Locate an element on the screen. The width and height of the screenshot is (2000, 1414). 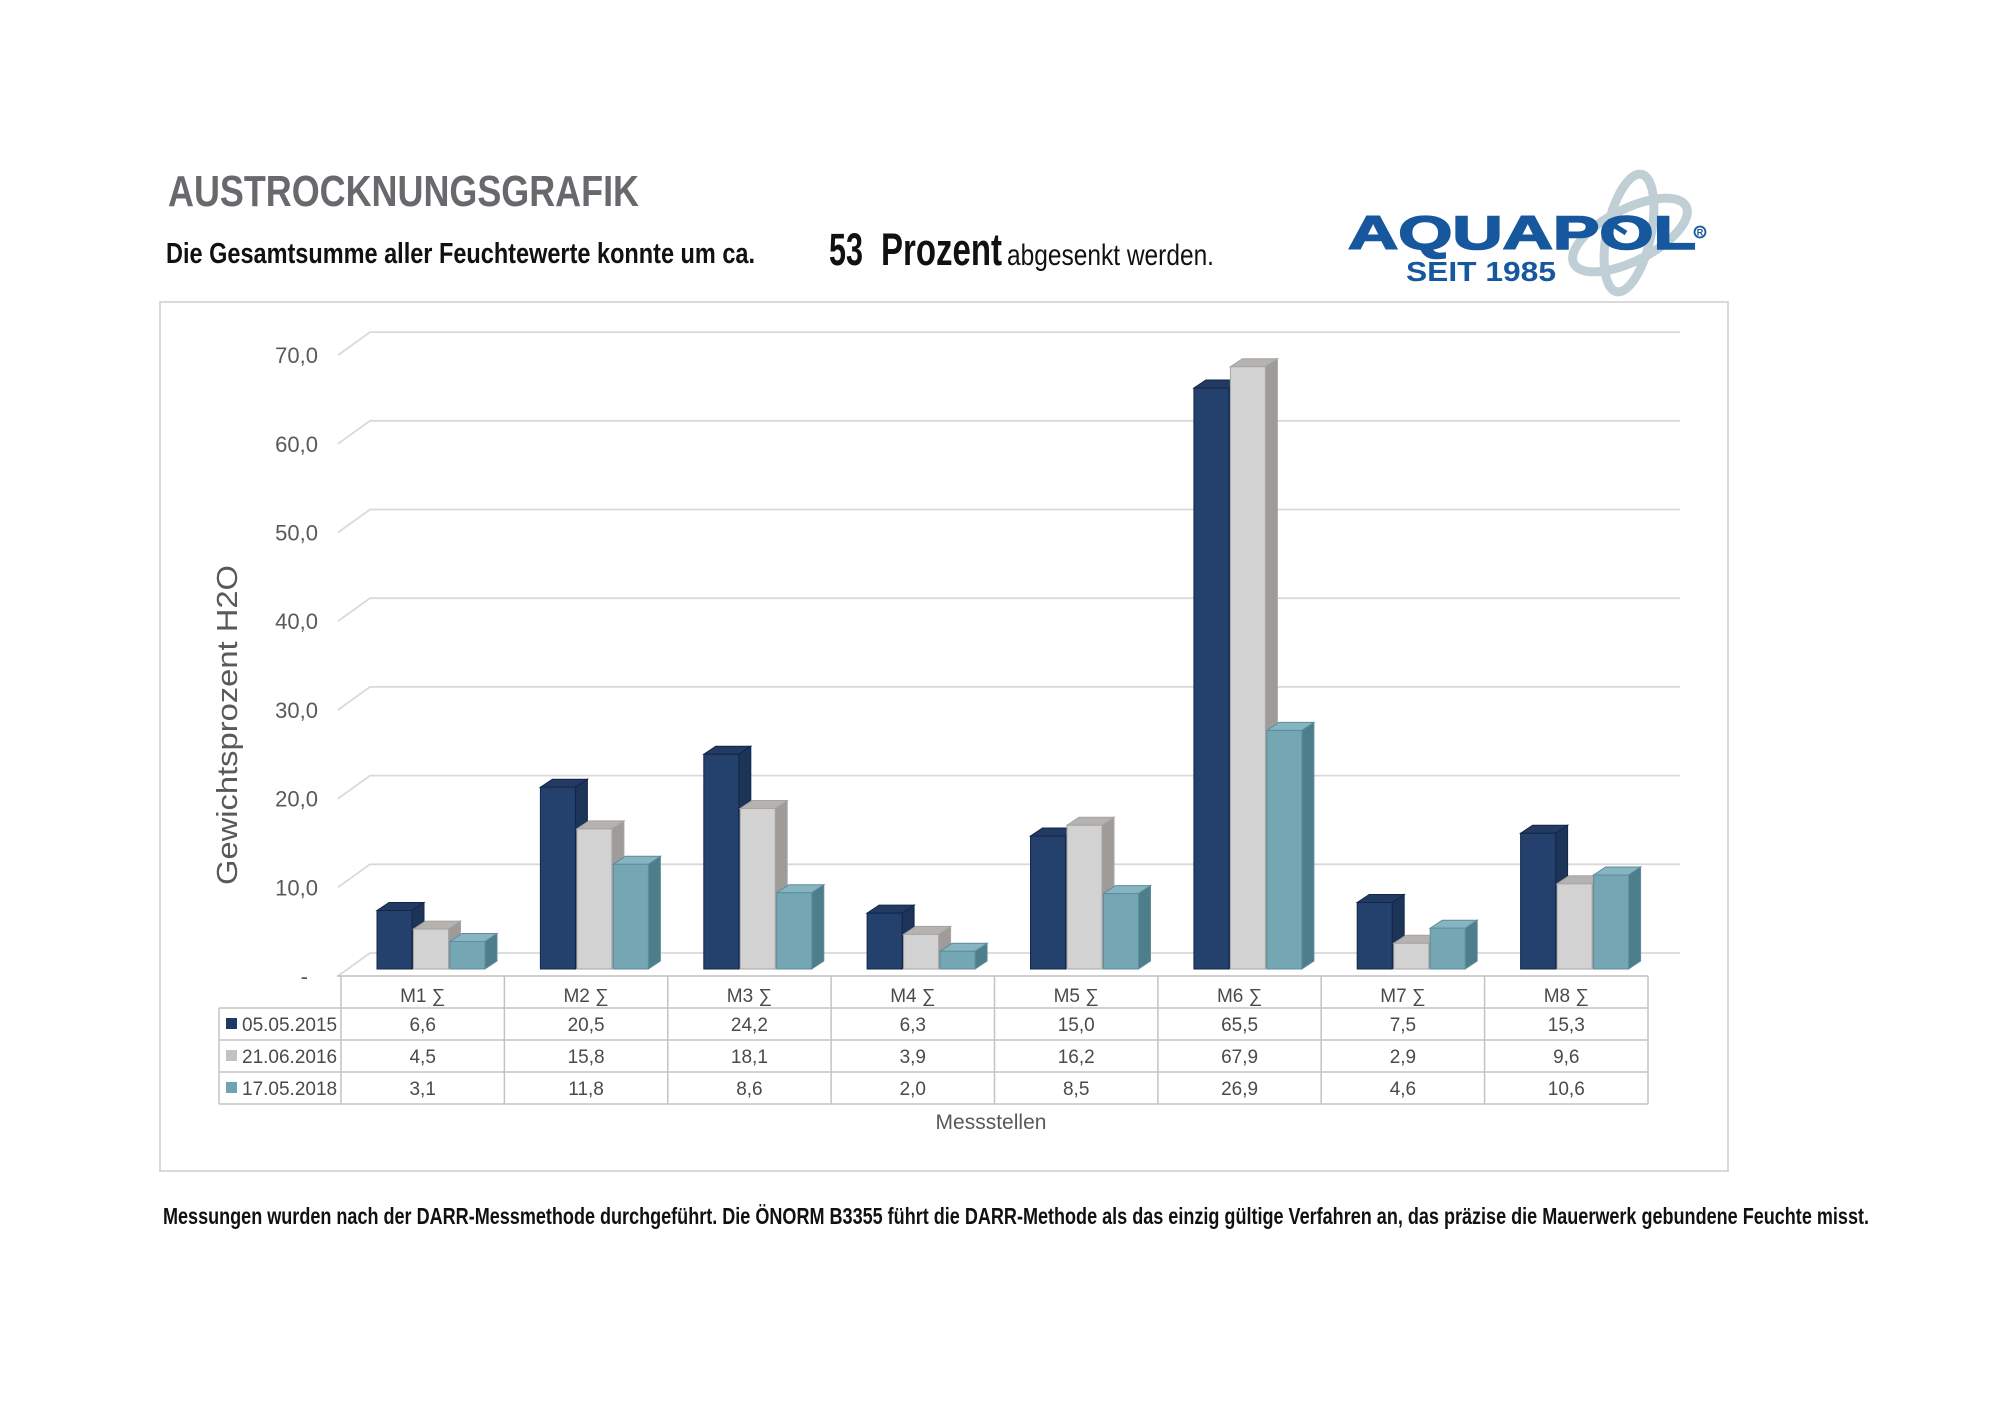
svg-text: 65,5 is located at coordinates (1239, 1025).